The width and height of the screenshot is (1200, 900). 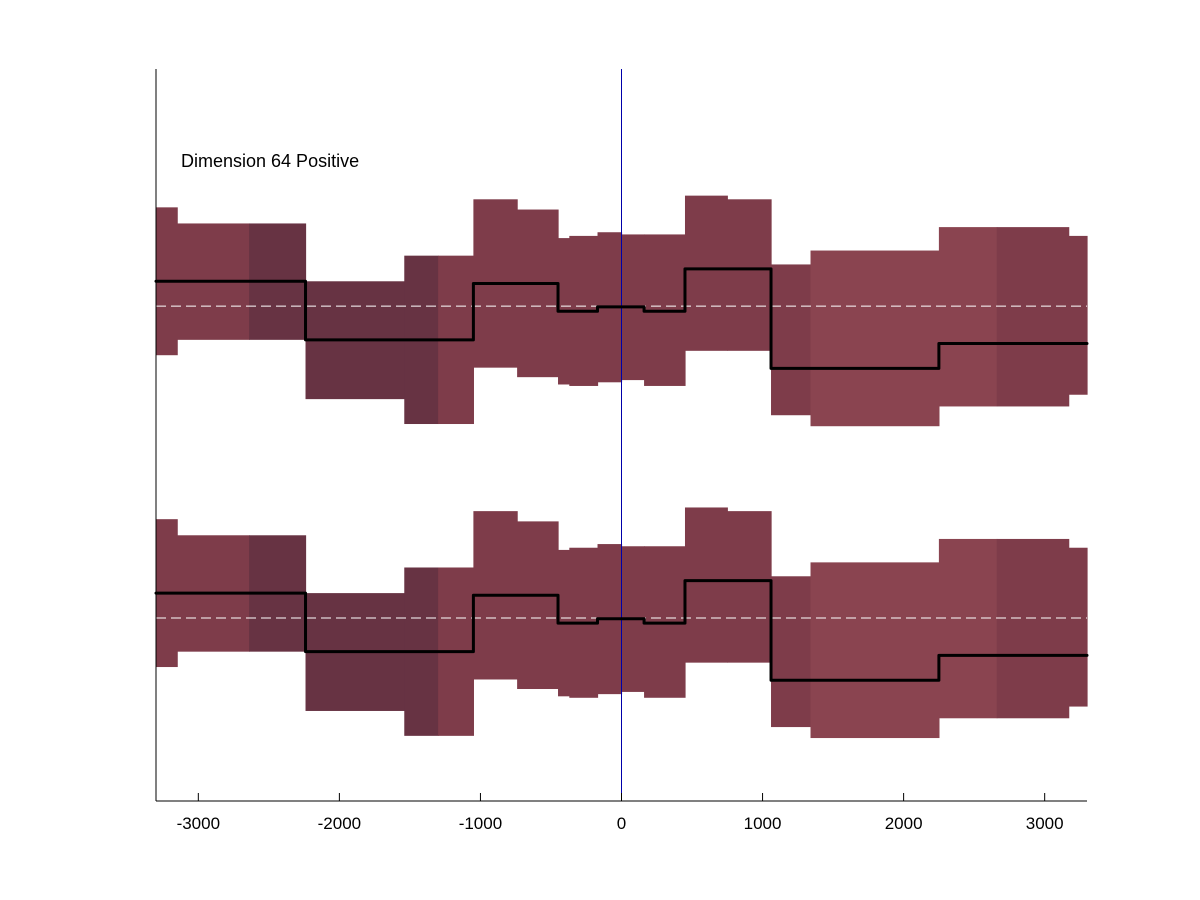 I want to click on x-tick-label: 1000, so click(x=763, y=823).